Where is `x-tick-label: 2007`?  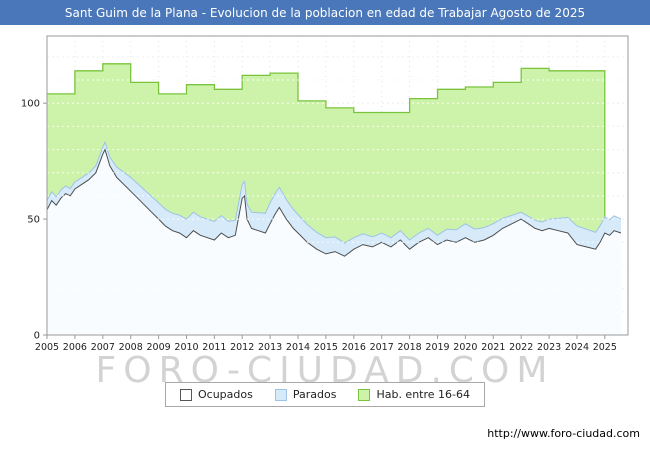
x-tick-label: 2007 is located at coordinates (103, 347).